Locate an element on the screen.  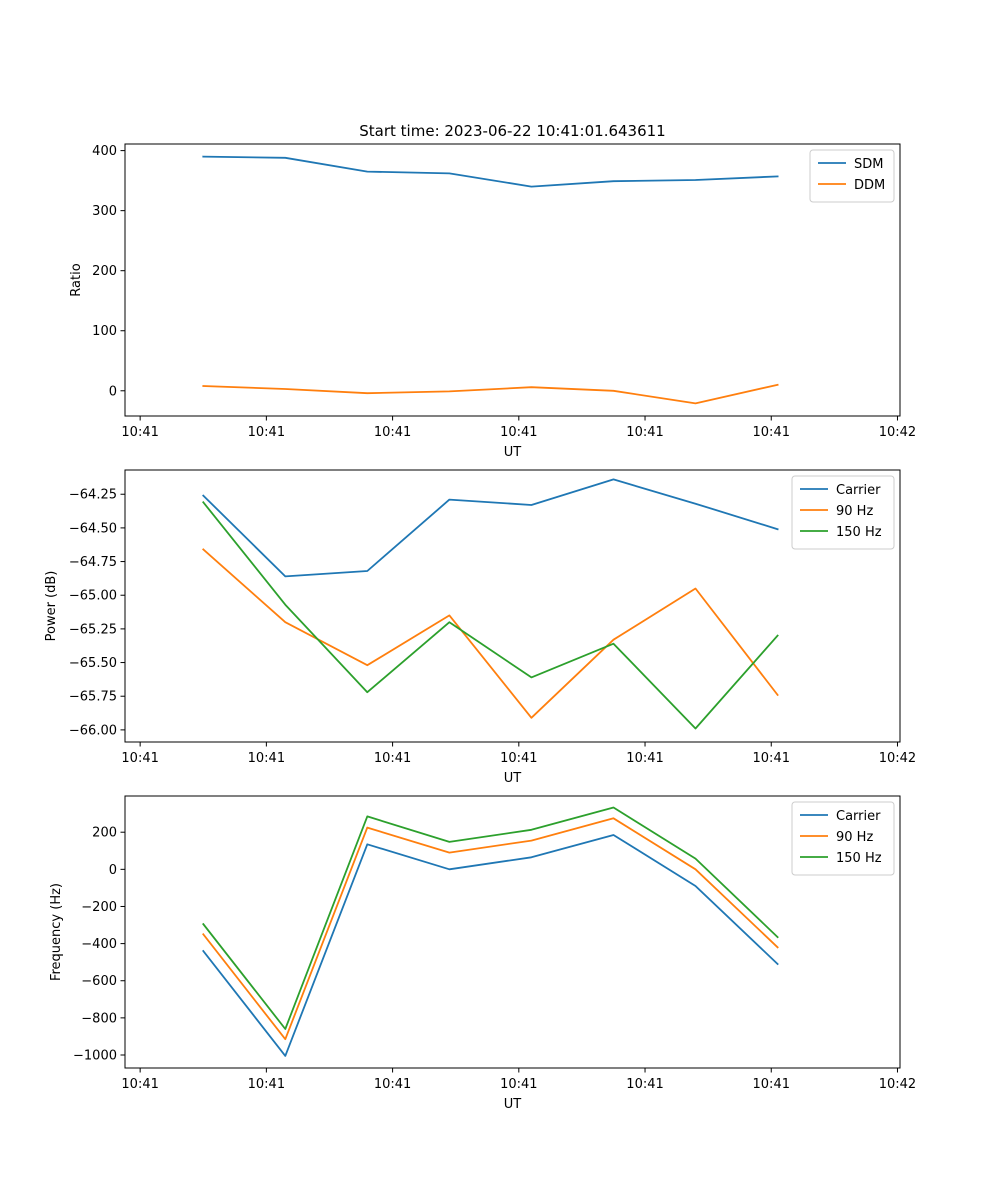
y-tick-label: 400 is located at coordinates (104, 151).